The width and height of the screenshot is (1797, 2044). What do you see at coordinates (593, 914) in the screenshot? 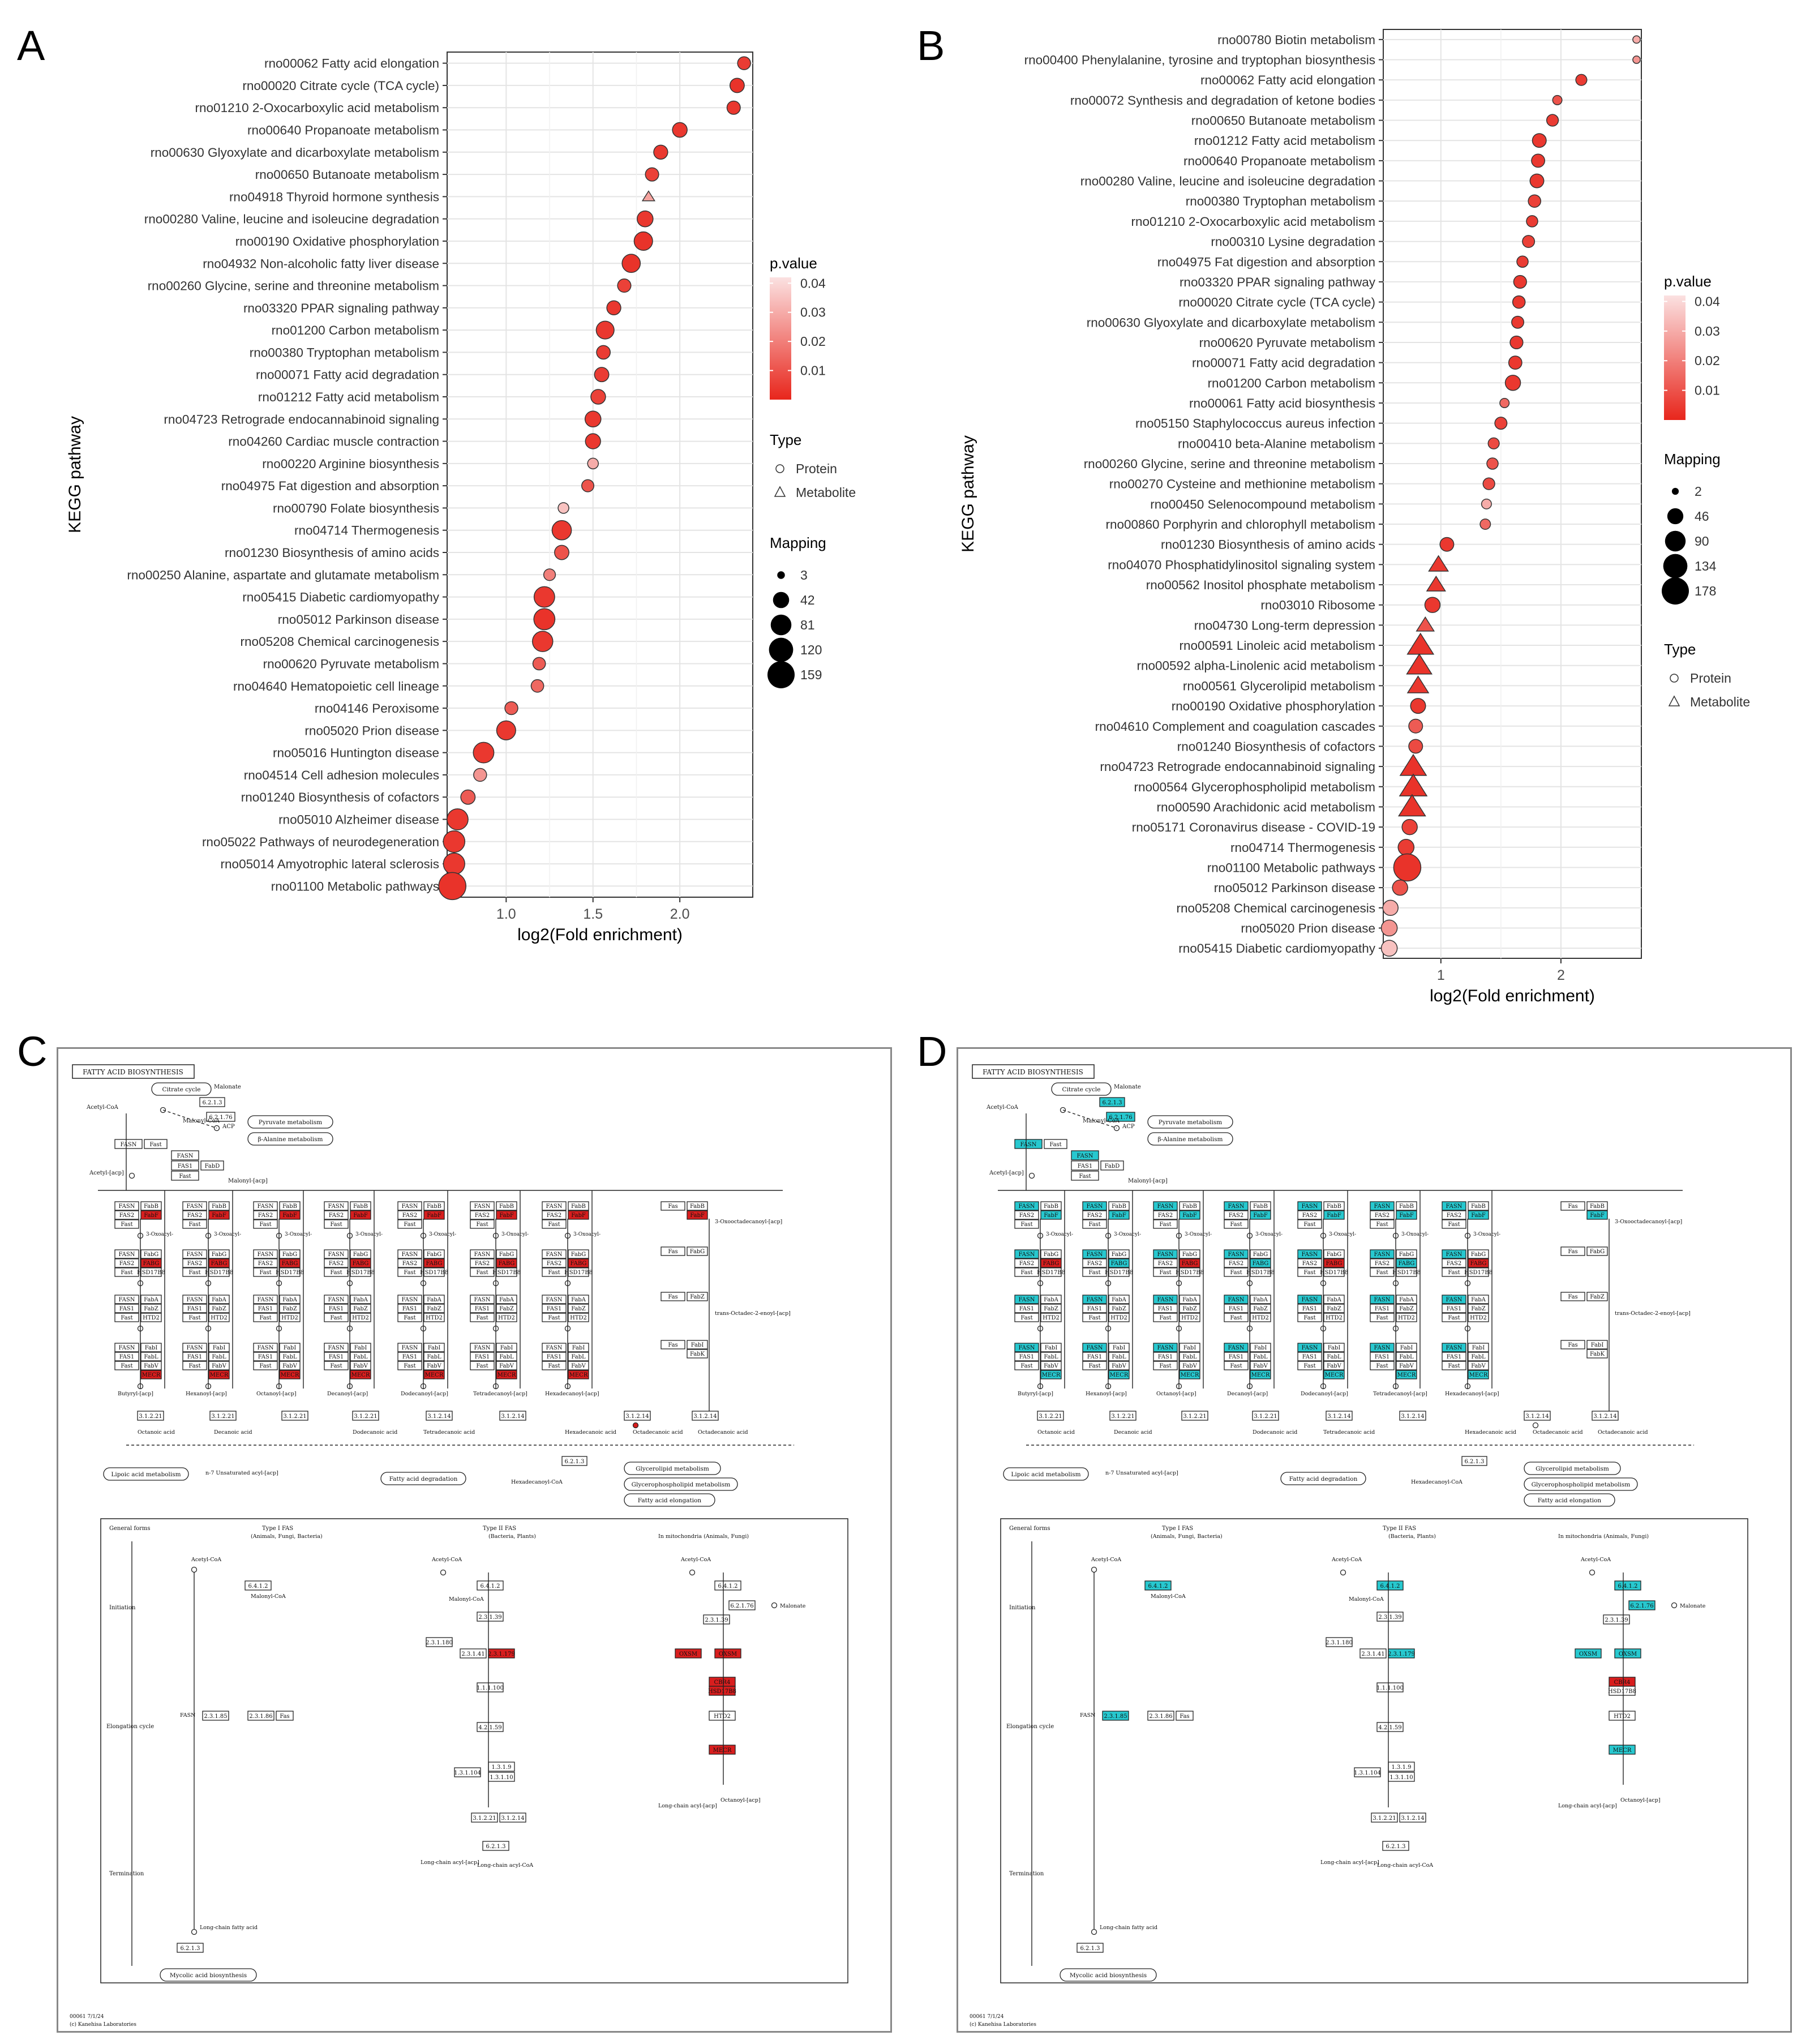
I see `x-tick-label: 1.5` at bounding box center [593, 914].